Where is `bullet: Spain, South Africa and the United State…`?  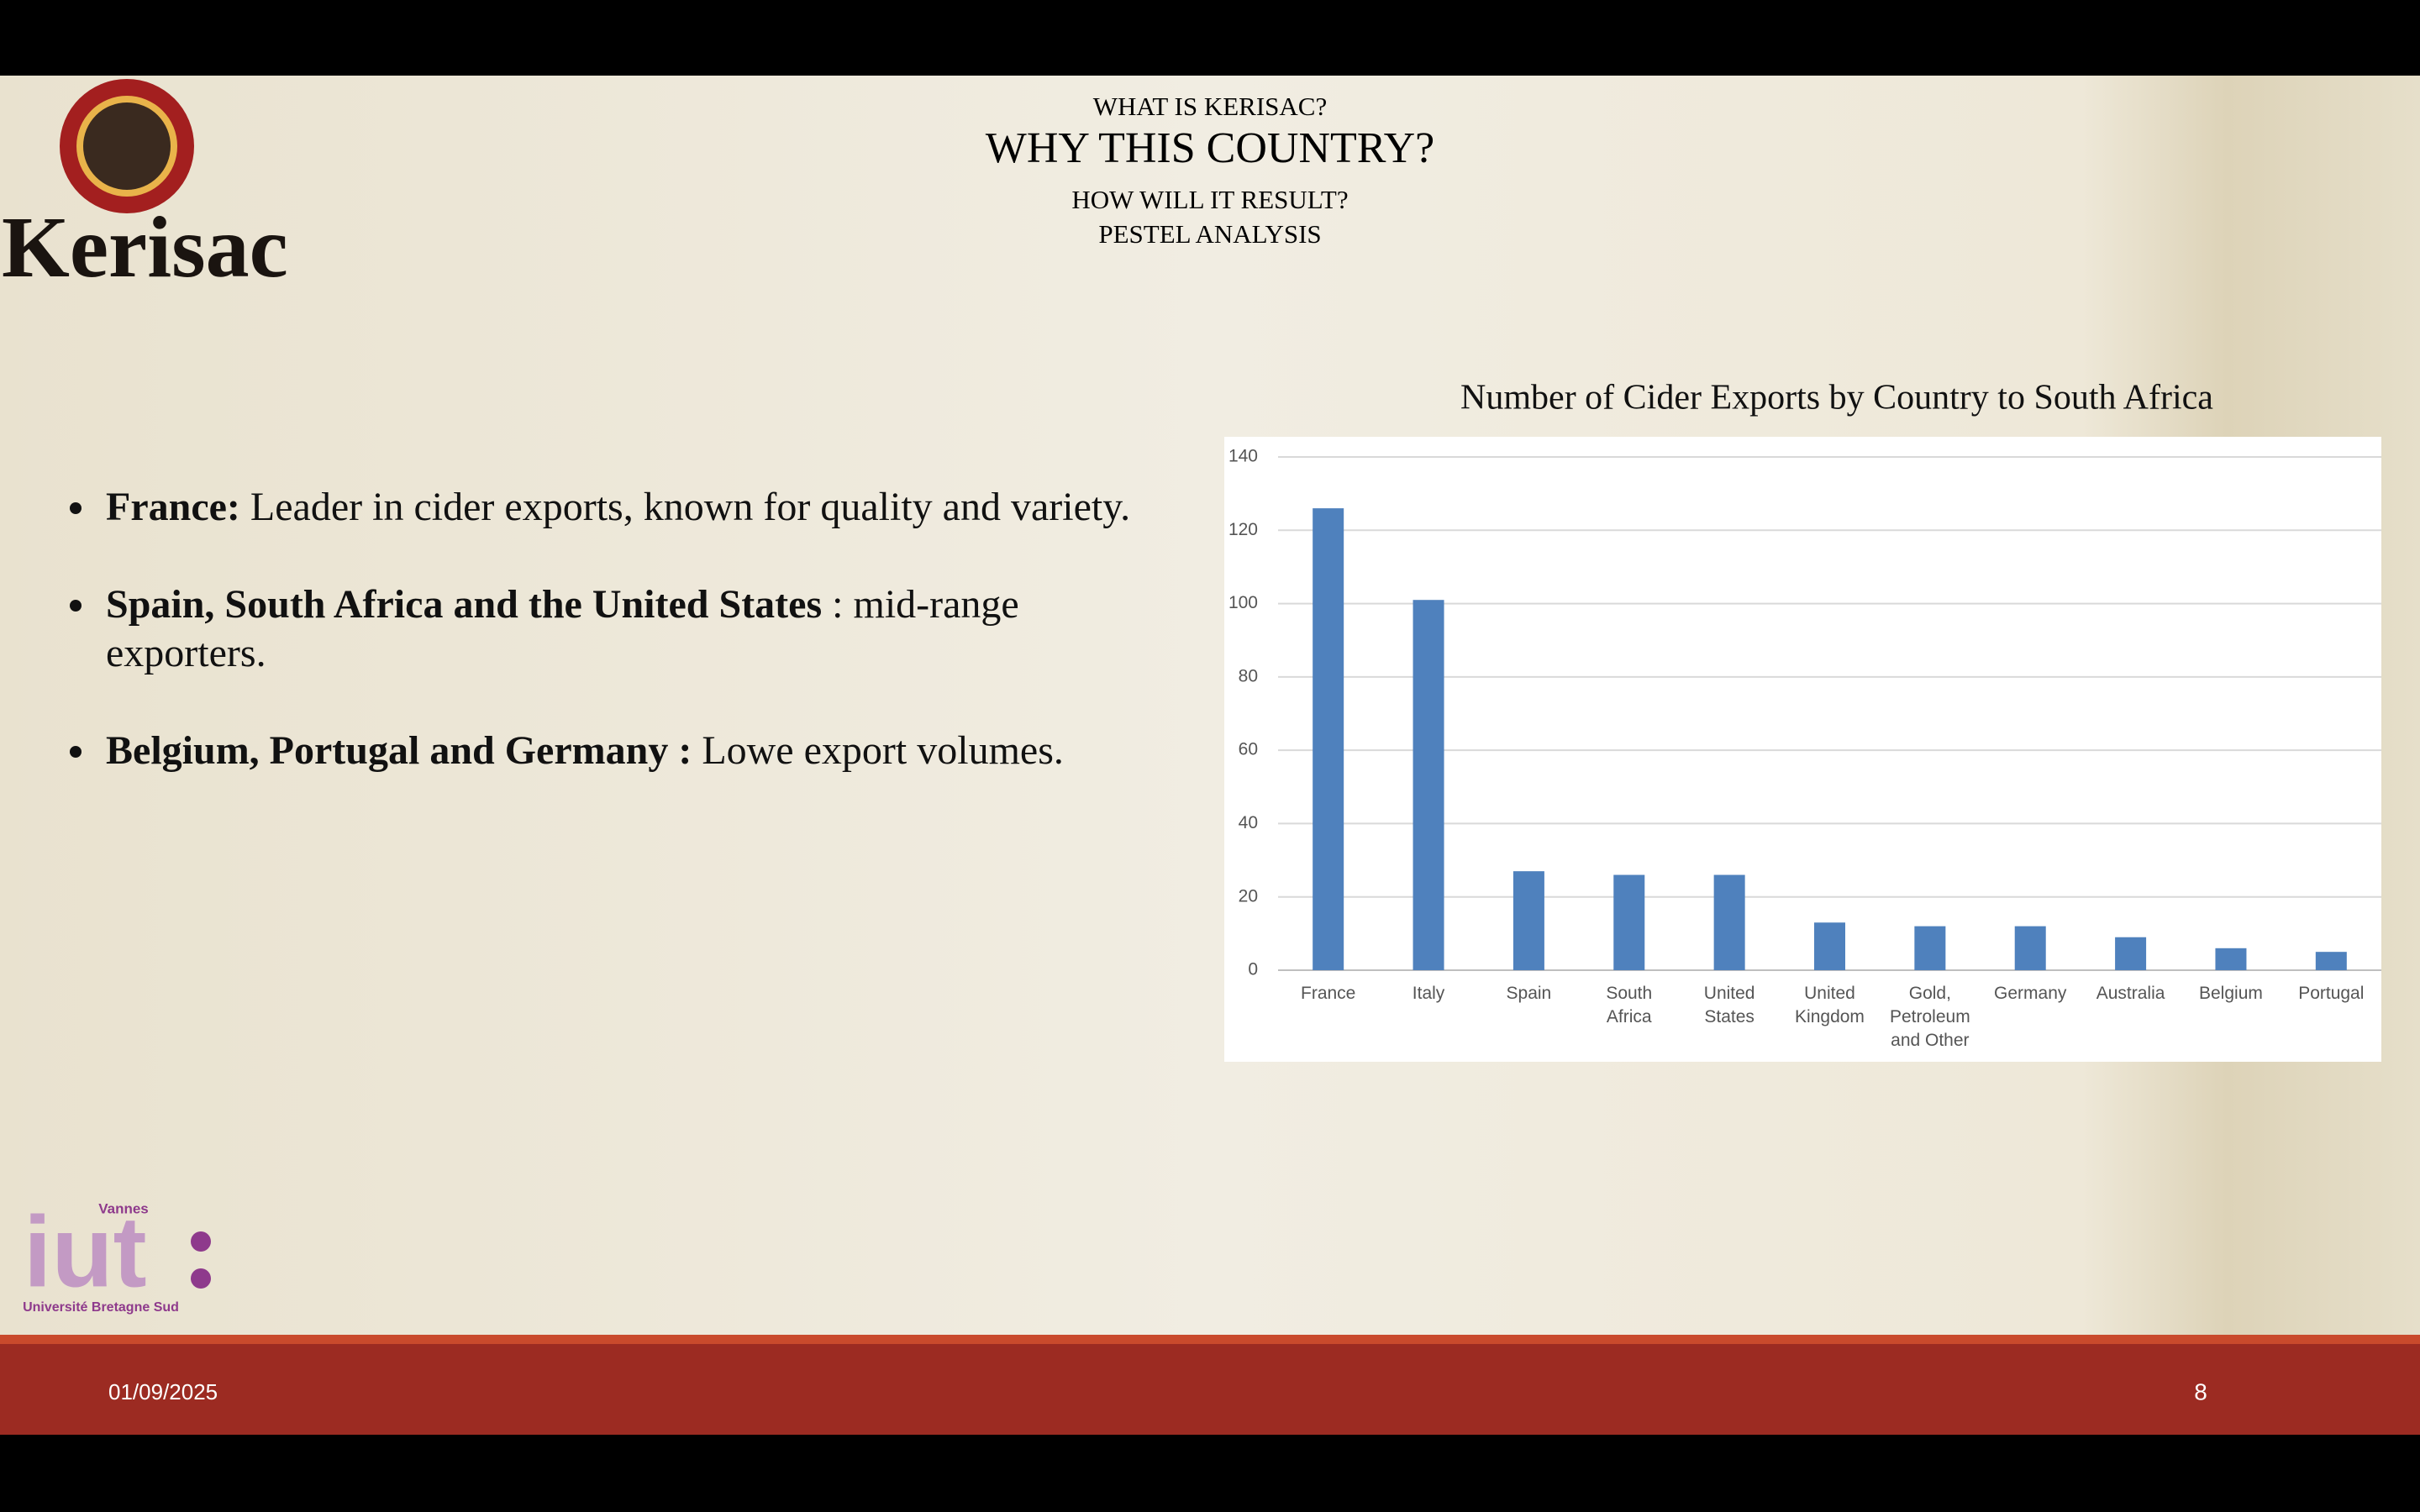 bullet: Spain, South Africa and the United State… is located at coordinates (641, 629).